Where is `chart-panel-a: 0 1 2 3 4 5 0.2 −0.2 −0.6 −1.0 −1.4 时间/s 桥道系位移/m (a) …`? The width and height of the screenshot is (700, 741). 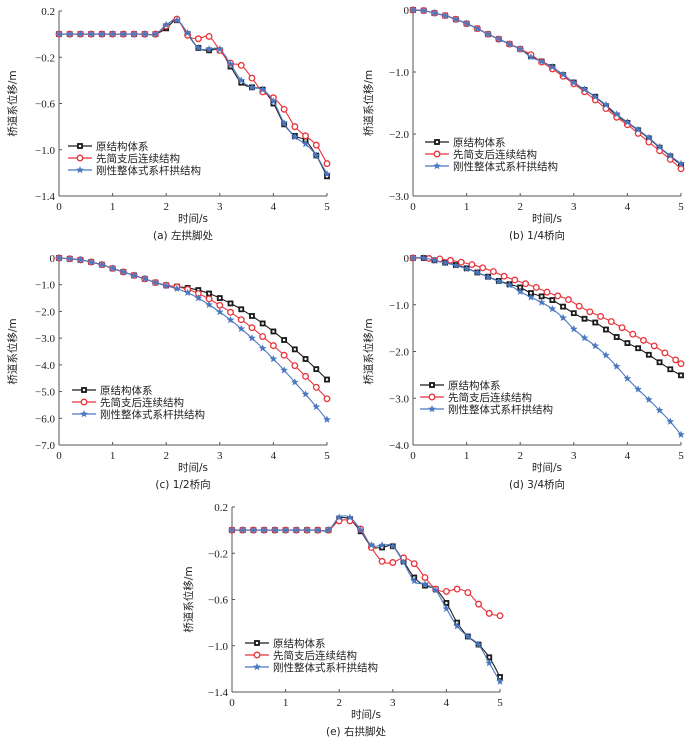 chart-panel-a: 0 1 2 3 4 5 0.2 −0.2 −0.6 −1.0 −1.4 时间/s 桥道系位移/m (a) … is located at coordinates (168, 124).